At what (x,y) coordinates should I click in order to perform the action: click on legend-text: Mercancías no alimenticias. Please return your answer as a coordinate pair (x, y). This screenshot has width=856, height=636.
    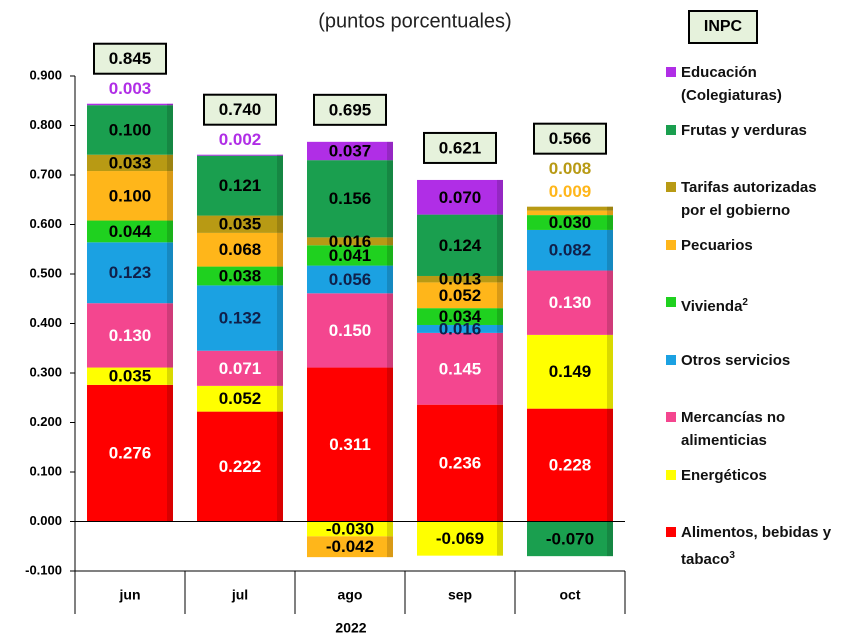
    Looking at the image, I should click on (733, 429).